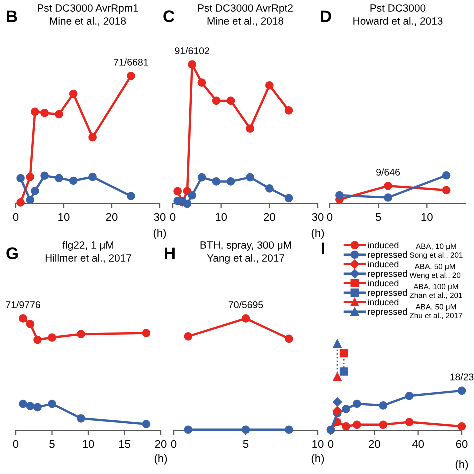 This screenshot has height=474, width=474. What do you see at coordinates (462, 444) in the screenshot?
I see `x-tick-label: 60` at bounding box center [462, 444].